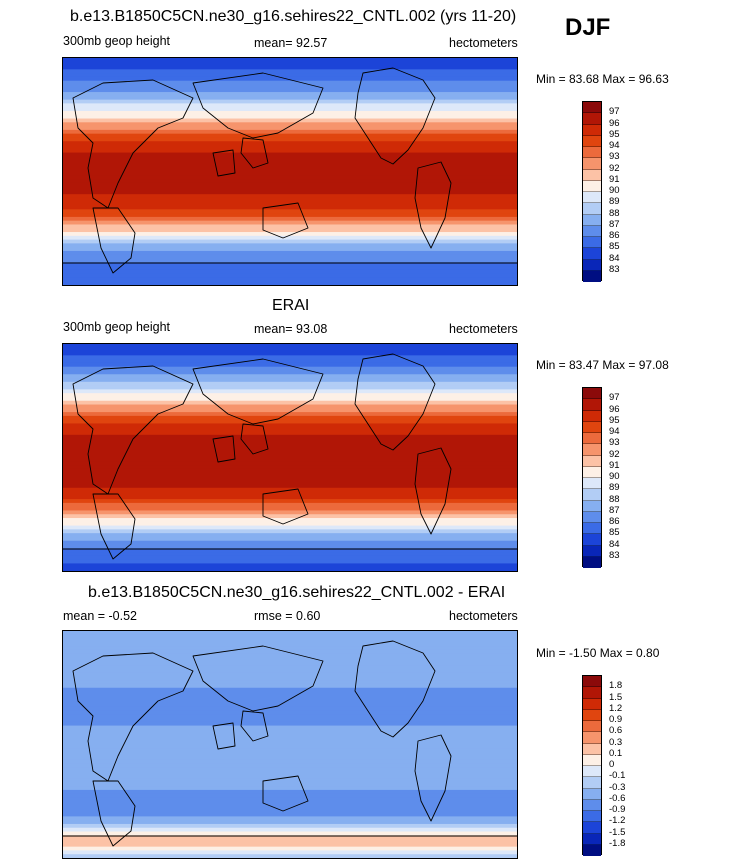  I want to click on panel2-minmax: Min = 83.47 Max = 97.08, so click(602, 365).